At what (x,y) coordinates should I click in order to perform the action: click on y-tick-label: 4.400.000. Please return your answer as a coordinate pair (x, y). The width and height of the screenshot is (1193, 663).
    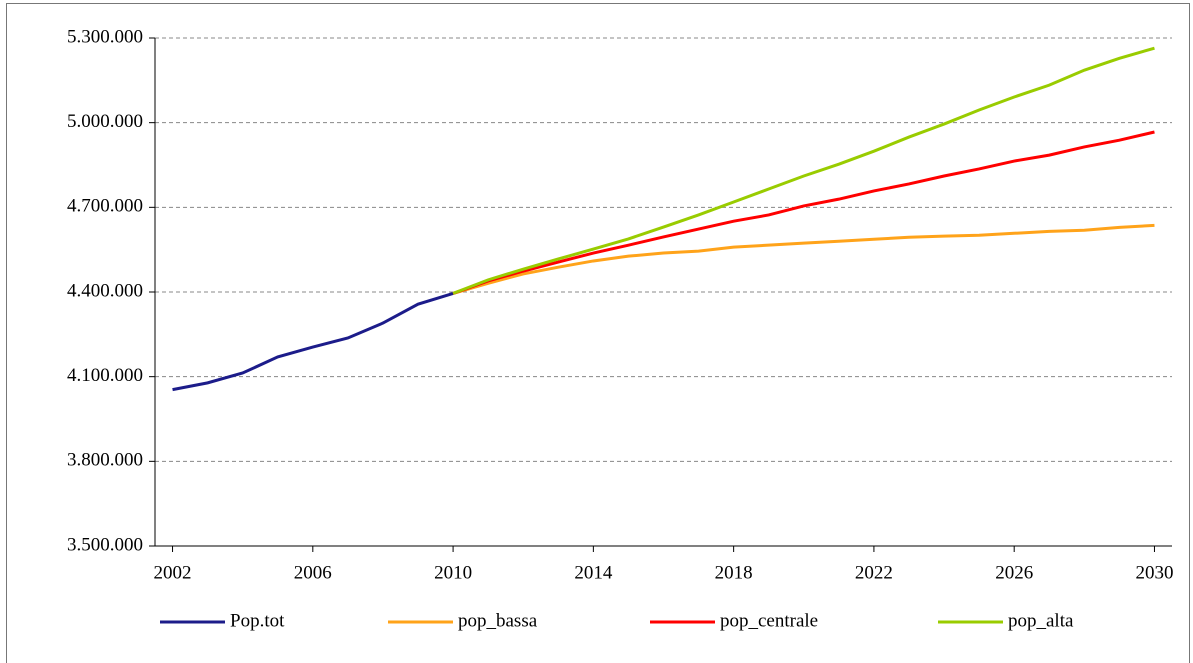
    Looking at the image, I should click on (105, 290).